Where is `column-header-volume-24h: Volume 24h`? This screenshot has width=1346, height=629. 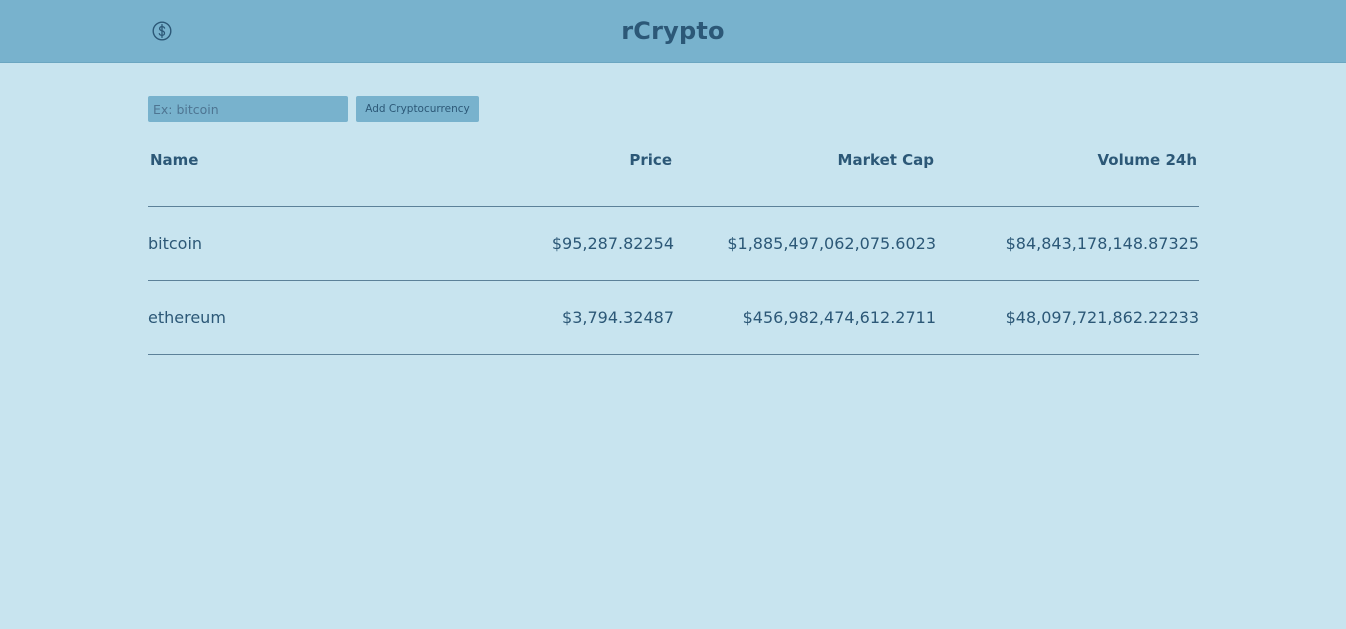
column-header-volume-24h: Volume 24h is located at coordinates (1067, 173).